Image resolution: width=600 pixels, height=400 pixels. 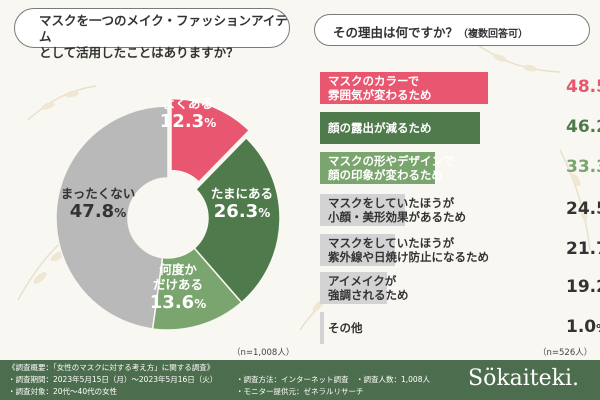 I want to click on survey-period: ・調査期間：2023年5月15日（月）〜2023年5月16日（火）, so click(x=113, y=379).